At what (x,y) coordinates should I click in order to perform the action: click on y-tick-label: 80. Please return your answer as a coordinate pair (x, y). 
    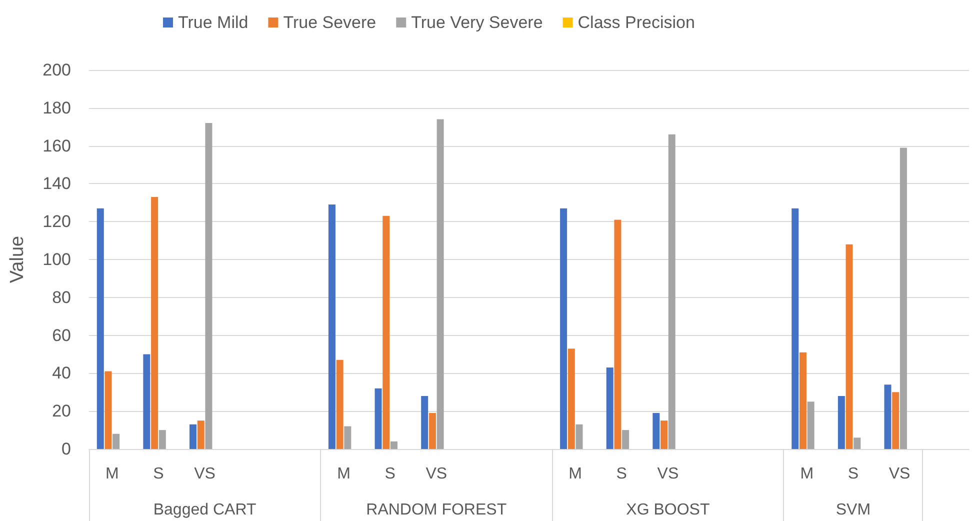
    Looking at the image, I should click on (61, 297).